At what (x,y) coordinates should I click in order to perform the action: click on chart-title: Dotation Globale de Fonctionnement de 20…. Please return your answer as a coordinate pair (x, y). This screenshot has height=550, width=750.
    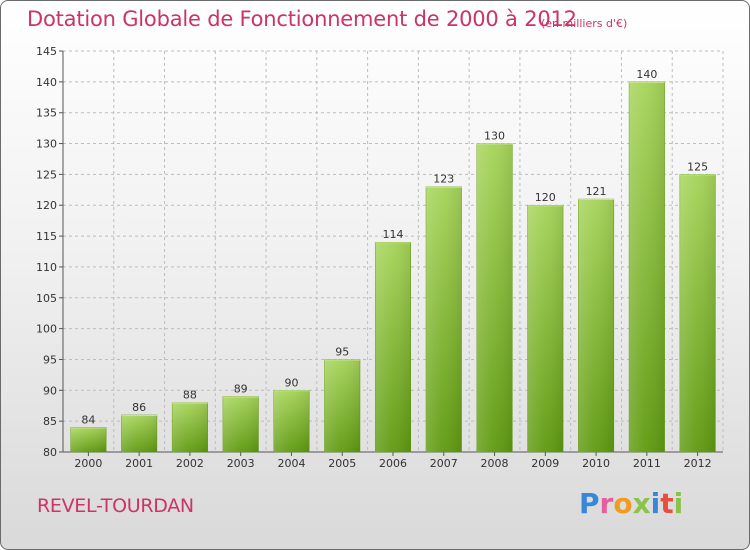
    Looking at the image, I should click on (302, 19).